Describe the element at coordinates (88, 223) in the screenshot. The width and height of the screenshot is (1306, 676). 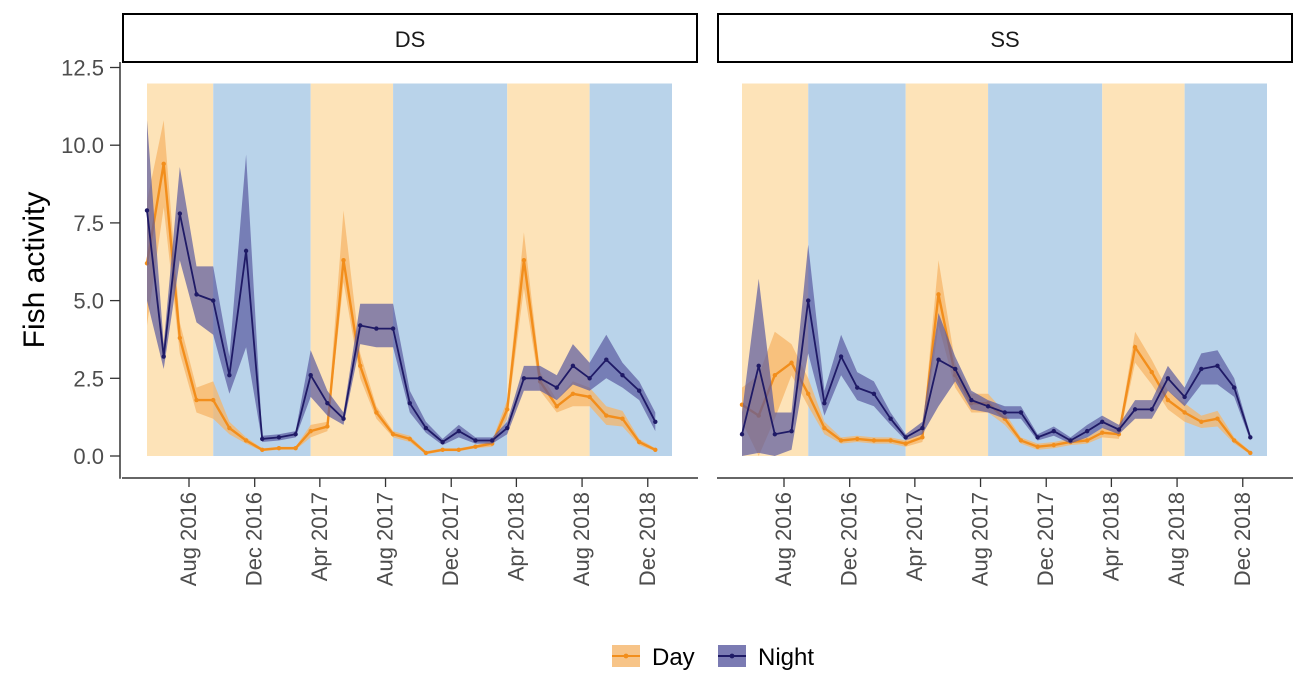
I see `y-tick-label: 7.5` at that location.